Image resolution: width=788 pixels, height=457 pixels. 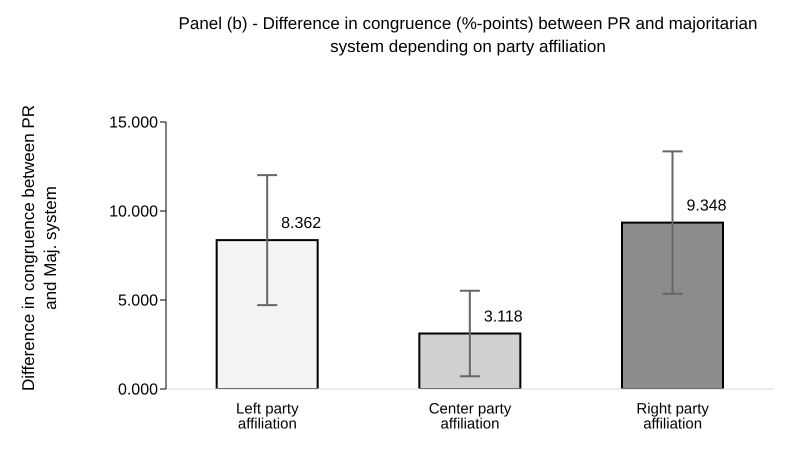 What do you see at coordinates (468, 35) in the screenshot?
I see `chart-title: Panel (b) - Difference in congruence (%-points) between PR and majoritarian system depending on party affiliation` at bounding box center [468, 35].